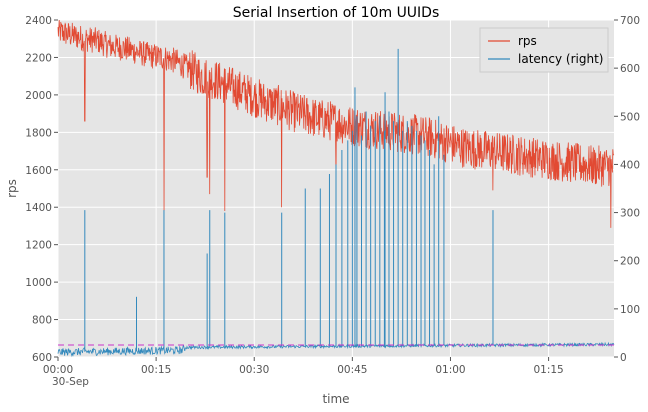  What do you see at coordinates (630, 310) in the screenshot?
I see `y2-tick-label: 100` at bounding box center [630, 310].